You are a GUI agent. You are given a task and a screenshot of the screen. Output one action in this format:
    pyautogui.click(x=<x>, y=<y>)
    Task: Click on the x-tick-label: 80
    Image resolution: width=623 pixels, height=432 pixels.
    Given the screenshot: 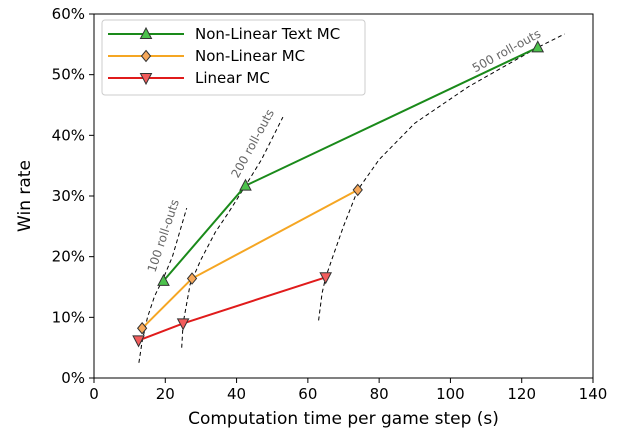 What is the action you would take?
    pyautogui.click(x=379, y=394)
    